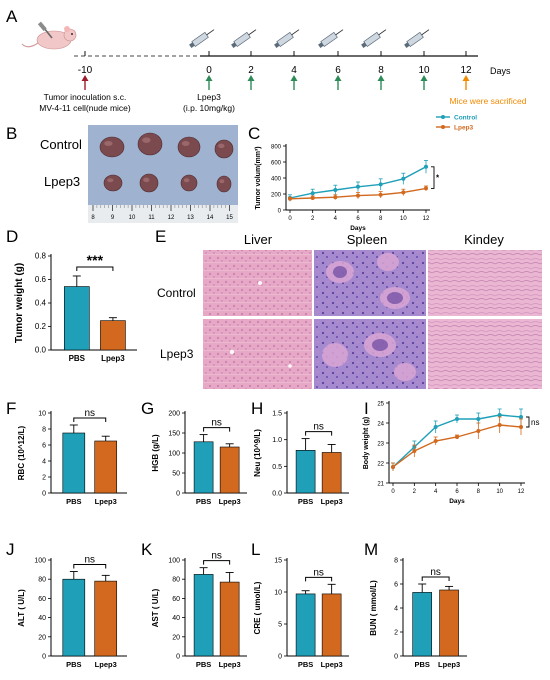 The height and width of the screenshot is (680, 550). What do you see at coordinates (176, 637) in the screenshot?
I see `chart-k-y-tick-label: 20` at bounding box center [176, 637].